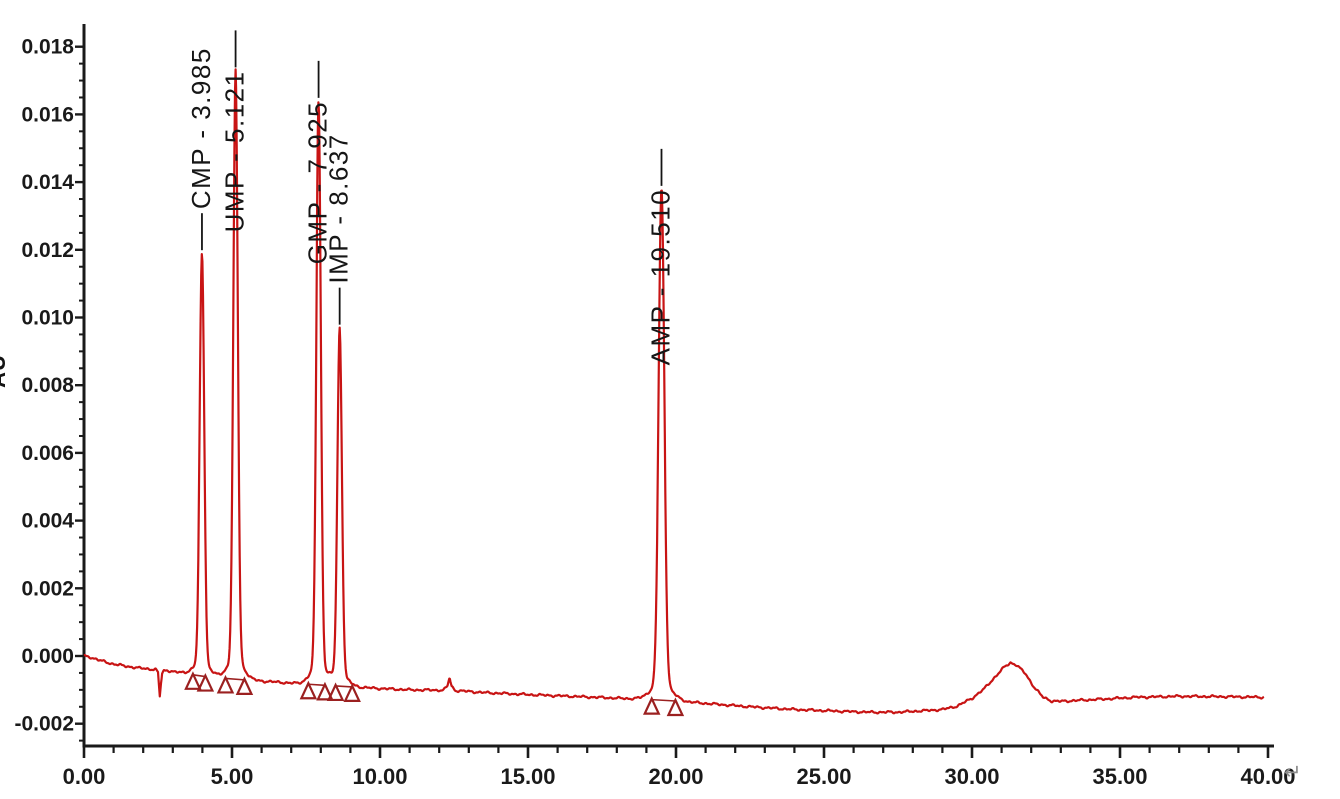  I want to click on y-tick-label: 0.004, so click(47, 521).